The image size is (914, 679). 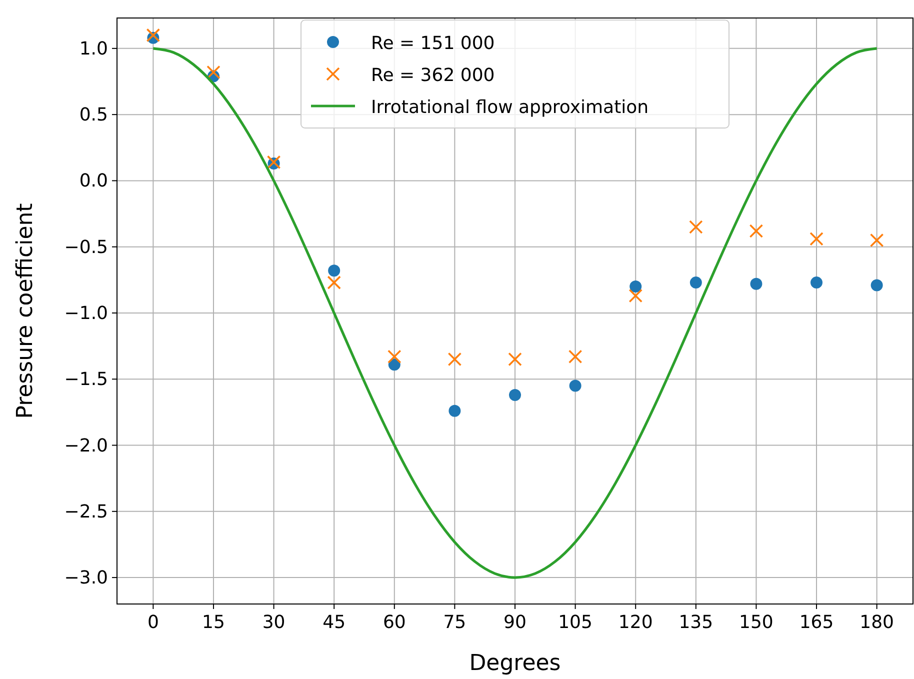 What do you see at coordinates (575, 622) in the screenshot?
I see `x-tick-label: 105` at bounding box center [575, 622].